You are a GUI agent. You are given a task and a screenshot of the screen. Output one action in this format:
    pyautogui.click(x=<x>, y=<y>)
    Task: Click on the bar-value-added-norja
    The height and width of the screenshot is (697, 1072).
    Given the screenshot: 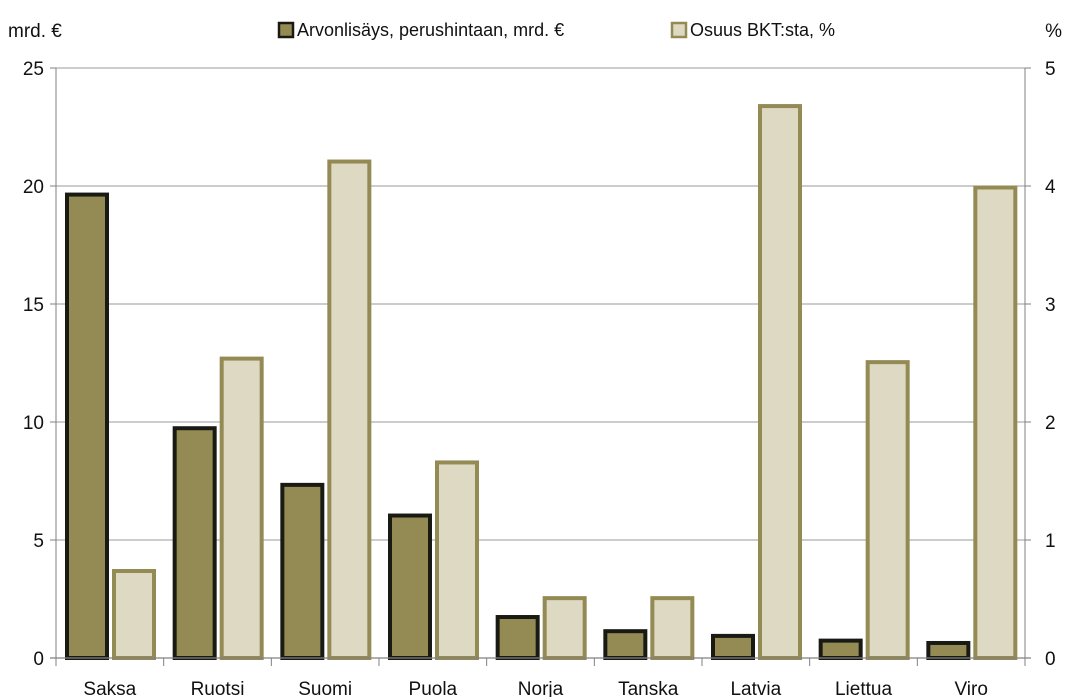 What is the action you would take?
    pyautogui.click(x=517, y=638)
    